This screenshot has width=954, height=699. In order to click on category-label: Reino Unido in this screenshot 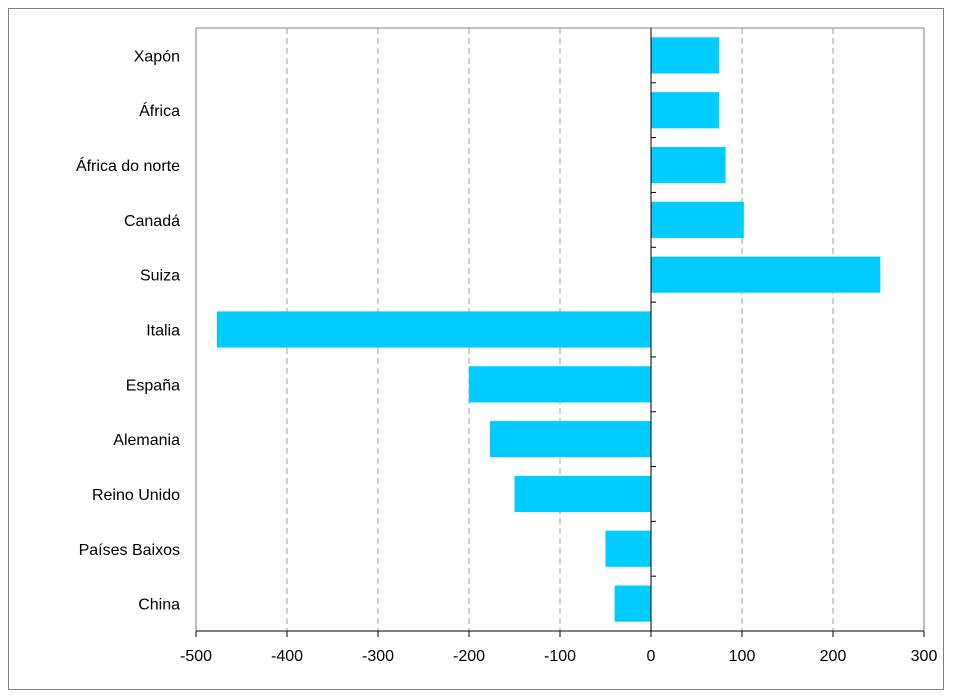, I will do `click(136, 495)`.